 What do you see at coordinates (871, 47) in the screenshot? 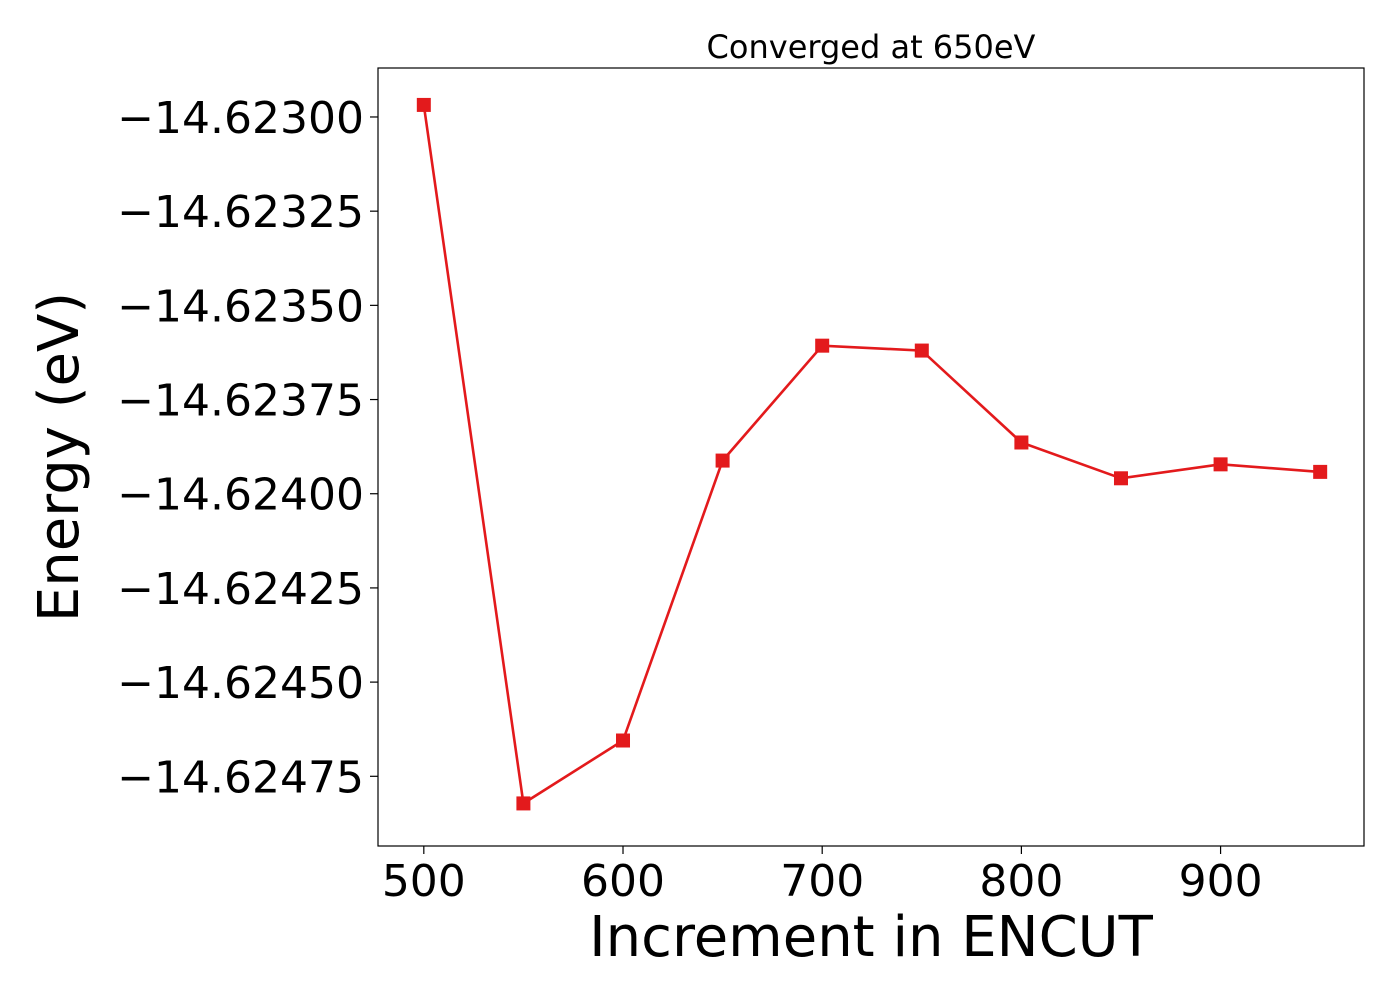
I see `chart-title: Converged at 650eV` at bounding box center [871, 47].